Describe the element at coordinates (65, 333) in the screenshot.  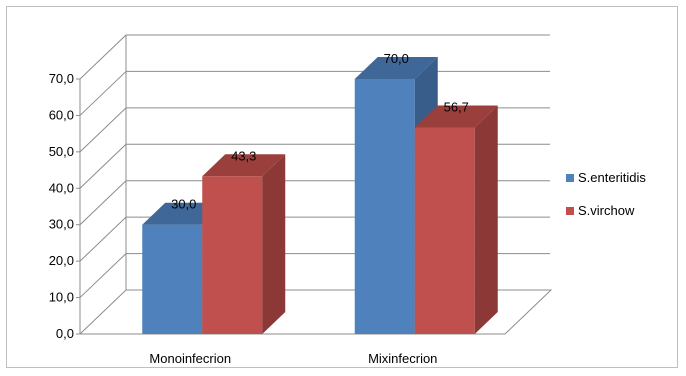
I see `y-tick-label: 0,0` at that location.